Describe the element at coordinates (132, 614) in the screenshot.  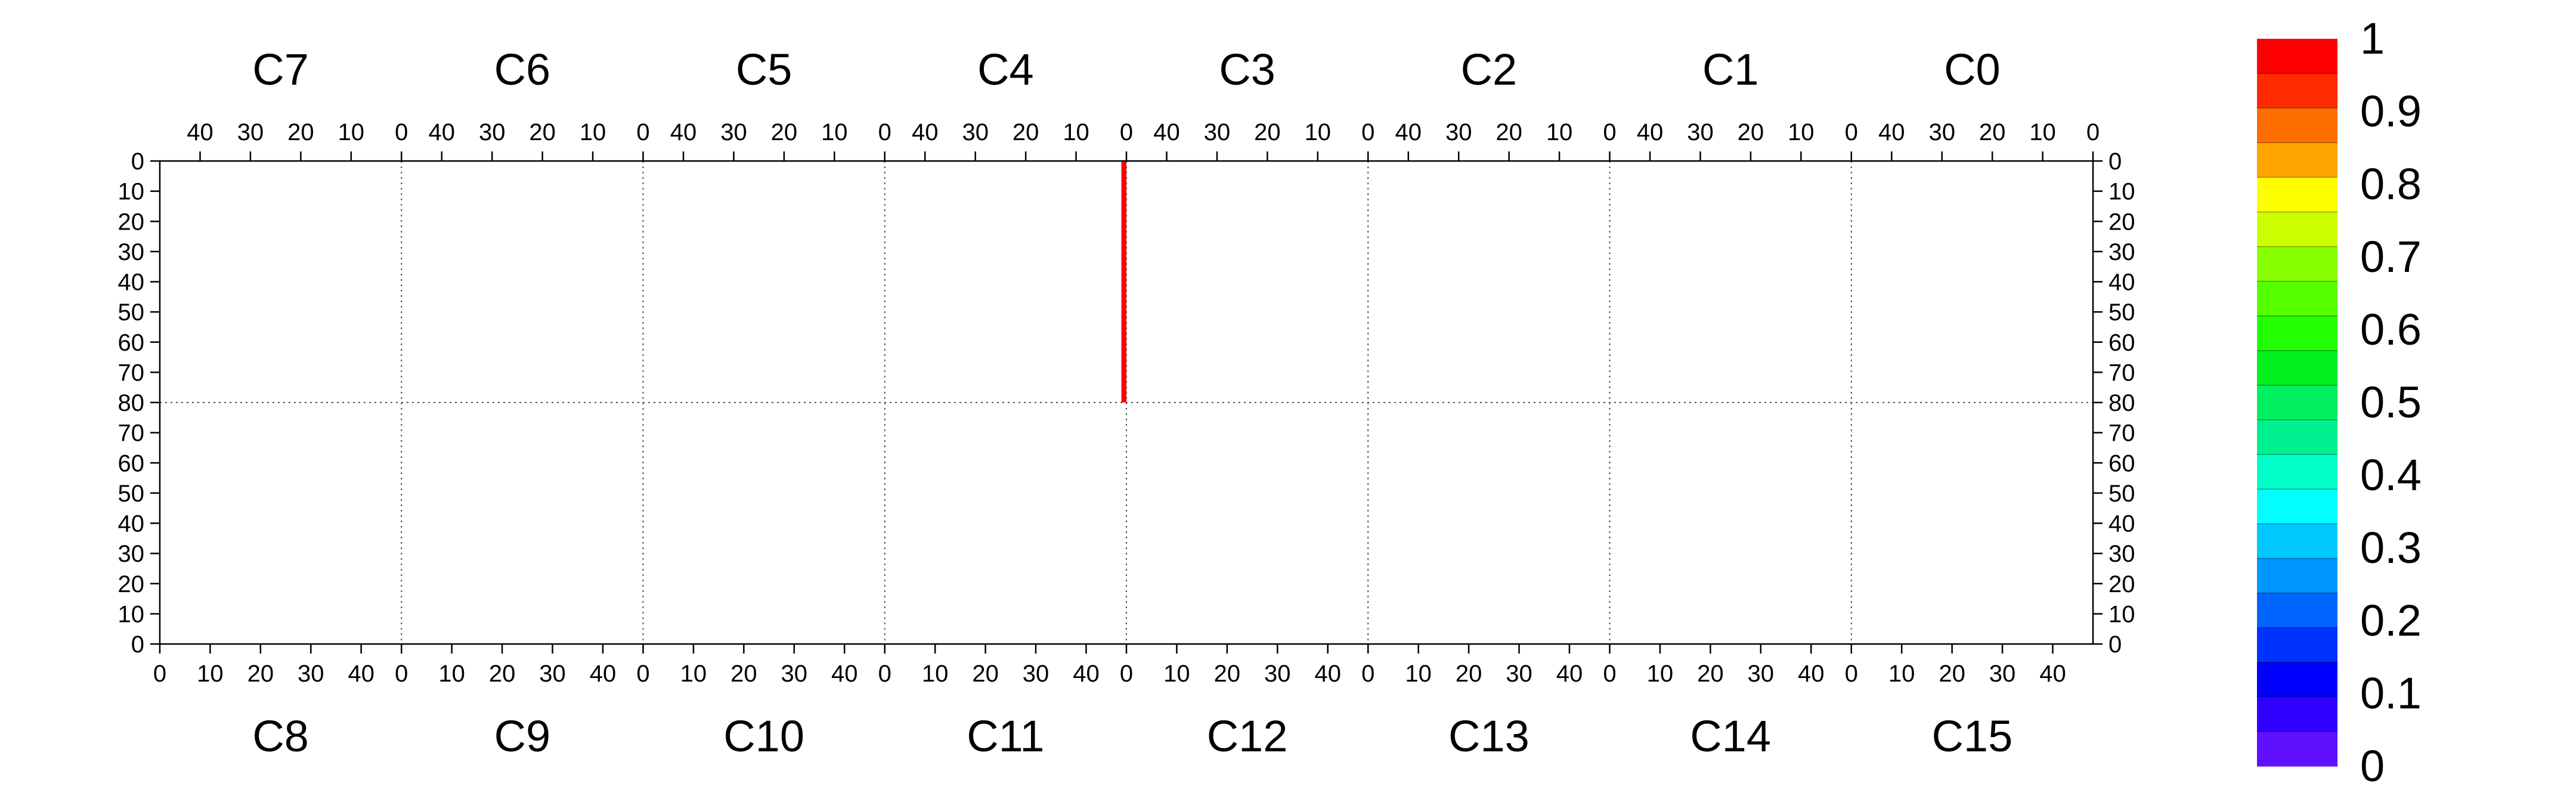
I see `y-tick-label-left: 10` at that location.